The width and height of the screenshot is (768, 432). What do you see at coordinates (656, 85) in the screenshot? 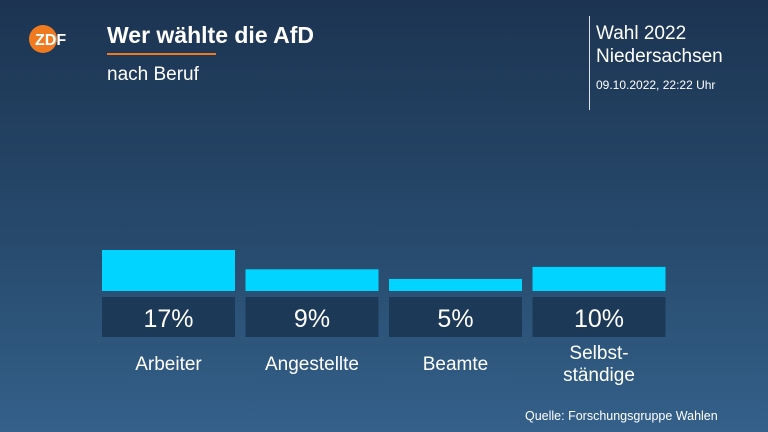
I see `timestamp: 09.10.2022, 22:22 Uhr` at bounding box center [656, 85].